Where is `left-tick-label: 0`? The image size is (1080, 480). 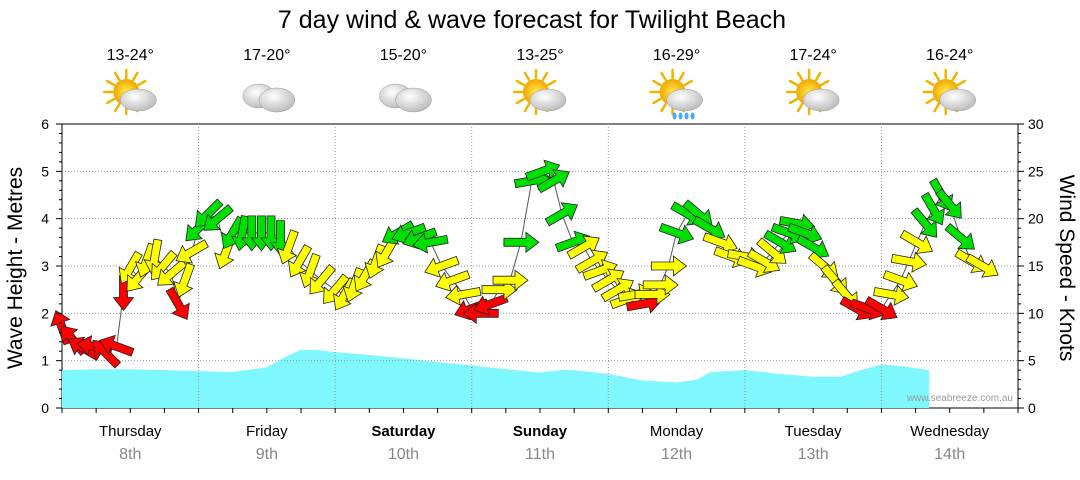
left-tick-label: 0 is located at coordinates (45, 408).